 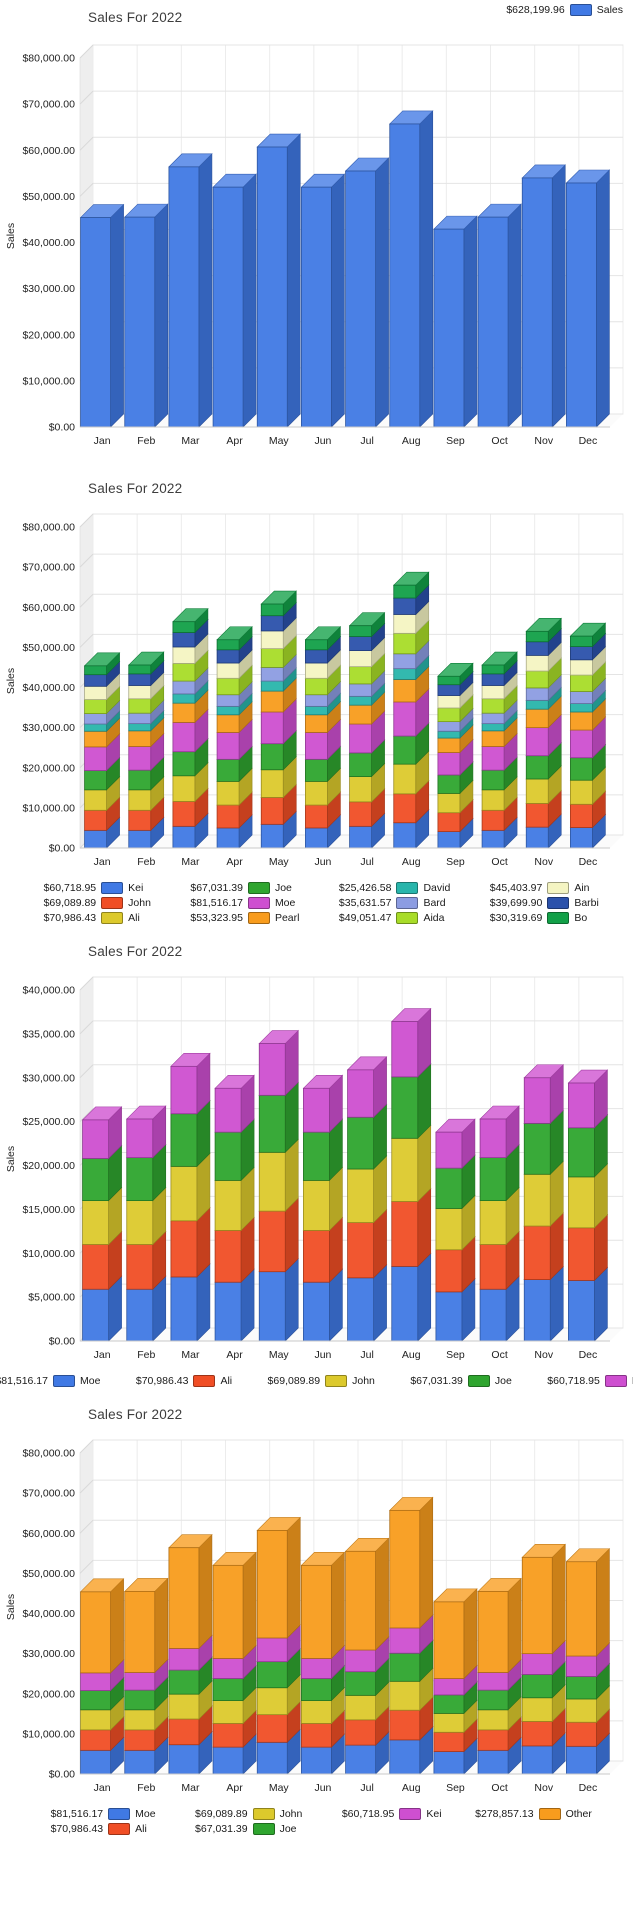 I want to click on y-tick-label: $5,000.00, so click(x=51, y=1298).